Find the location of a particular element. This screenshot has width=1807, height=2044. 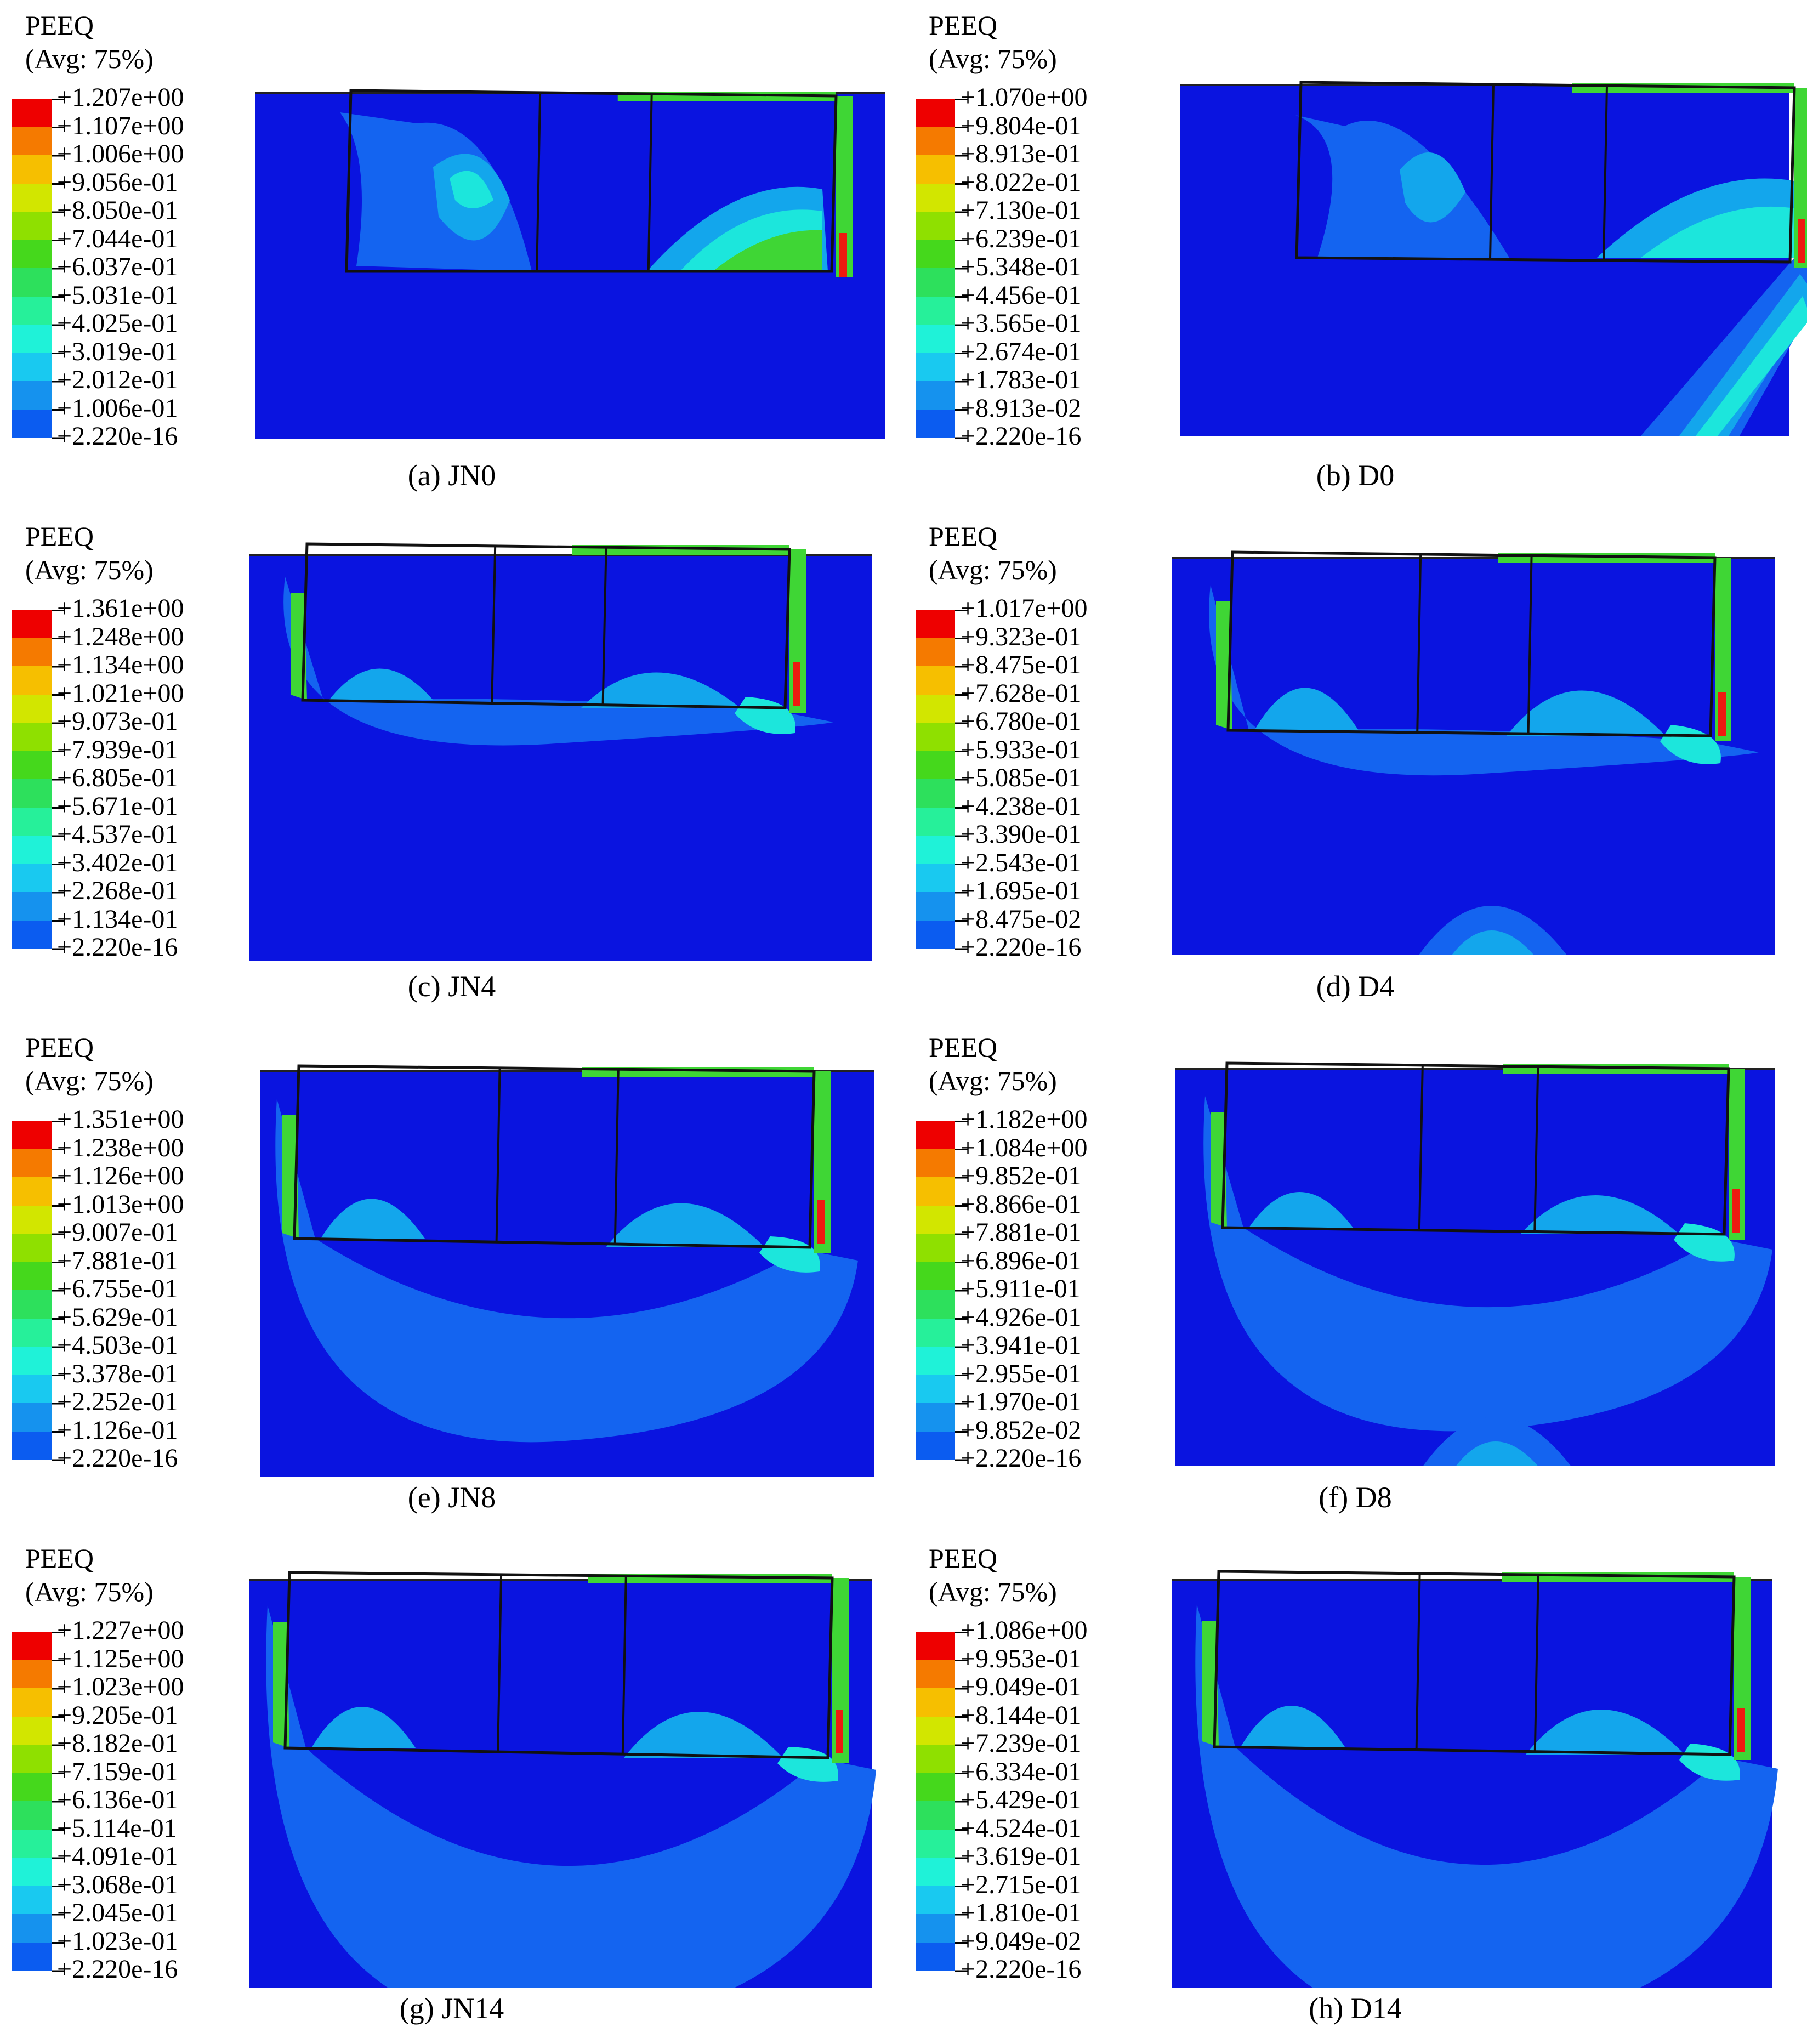

legend-value: +1.023e+00 is located at coordinates (120, 1686).